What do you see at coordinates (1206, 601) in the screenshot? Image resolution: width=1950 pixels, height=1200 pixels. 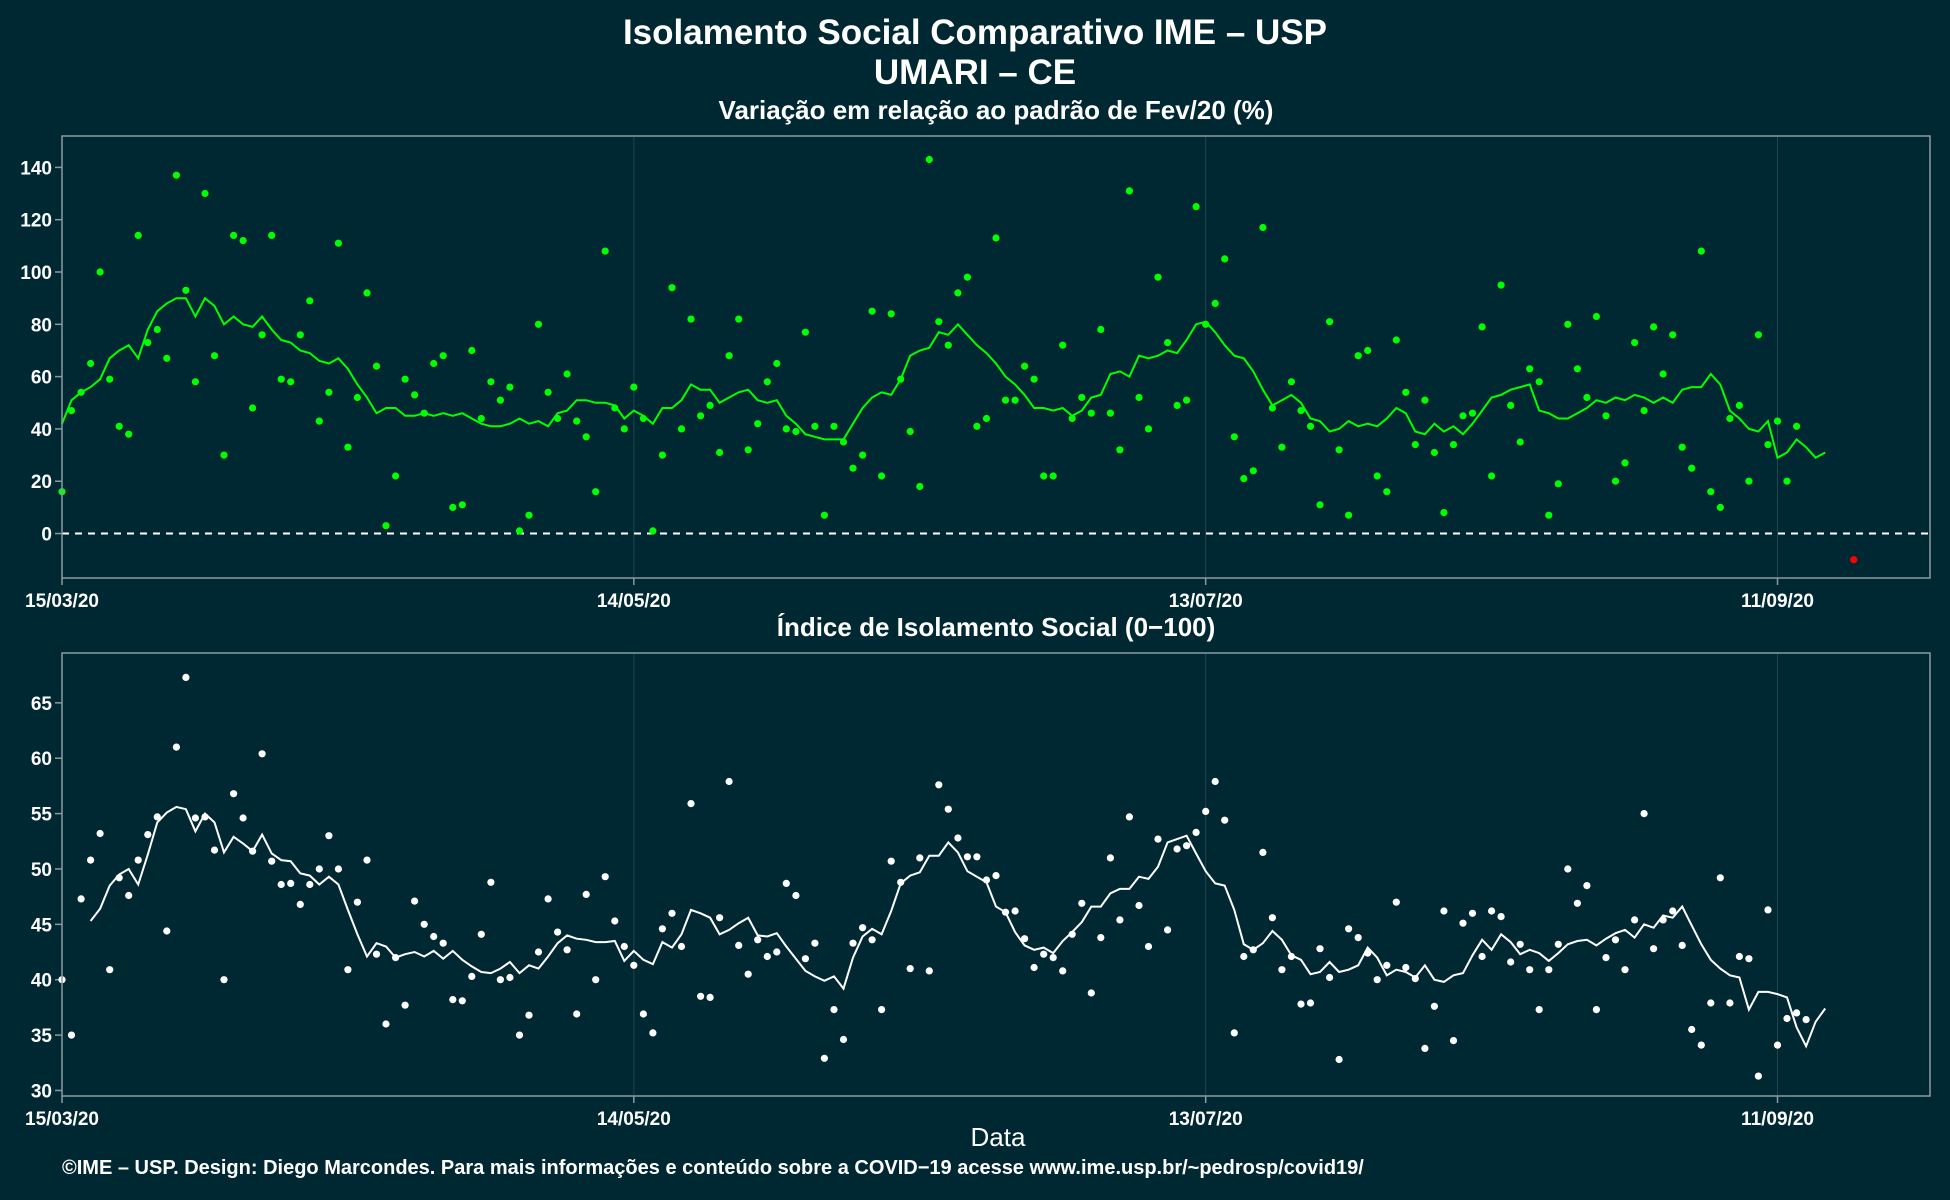 I see `x-tick-label: 13/07/20` at bounding box center [1206, 601].